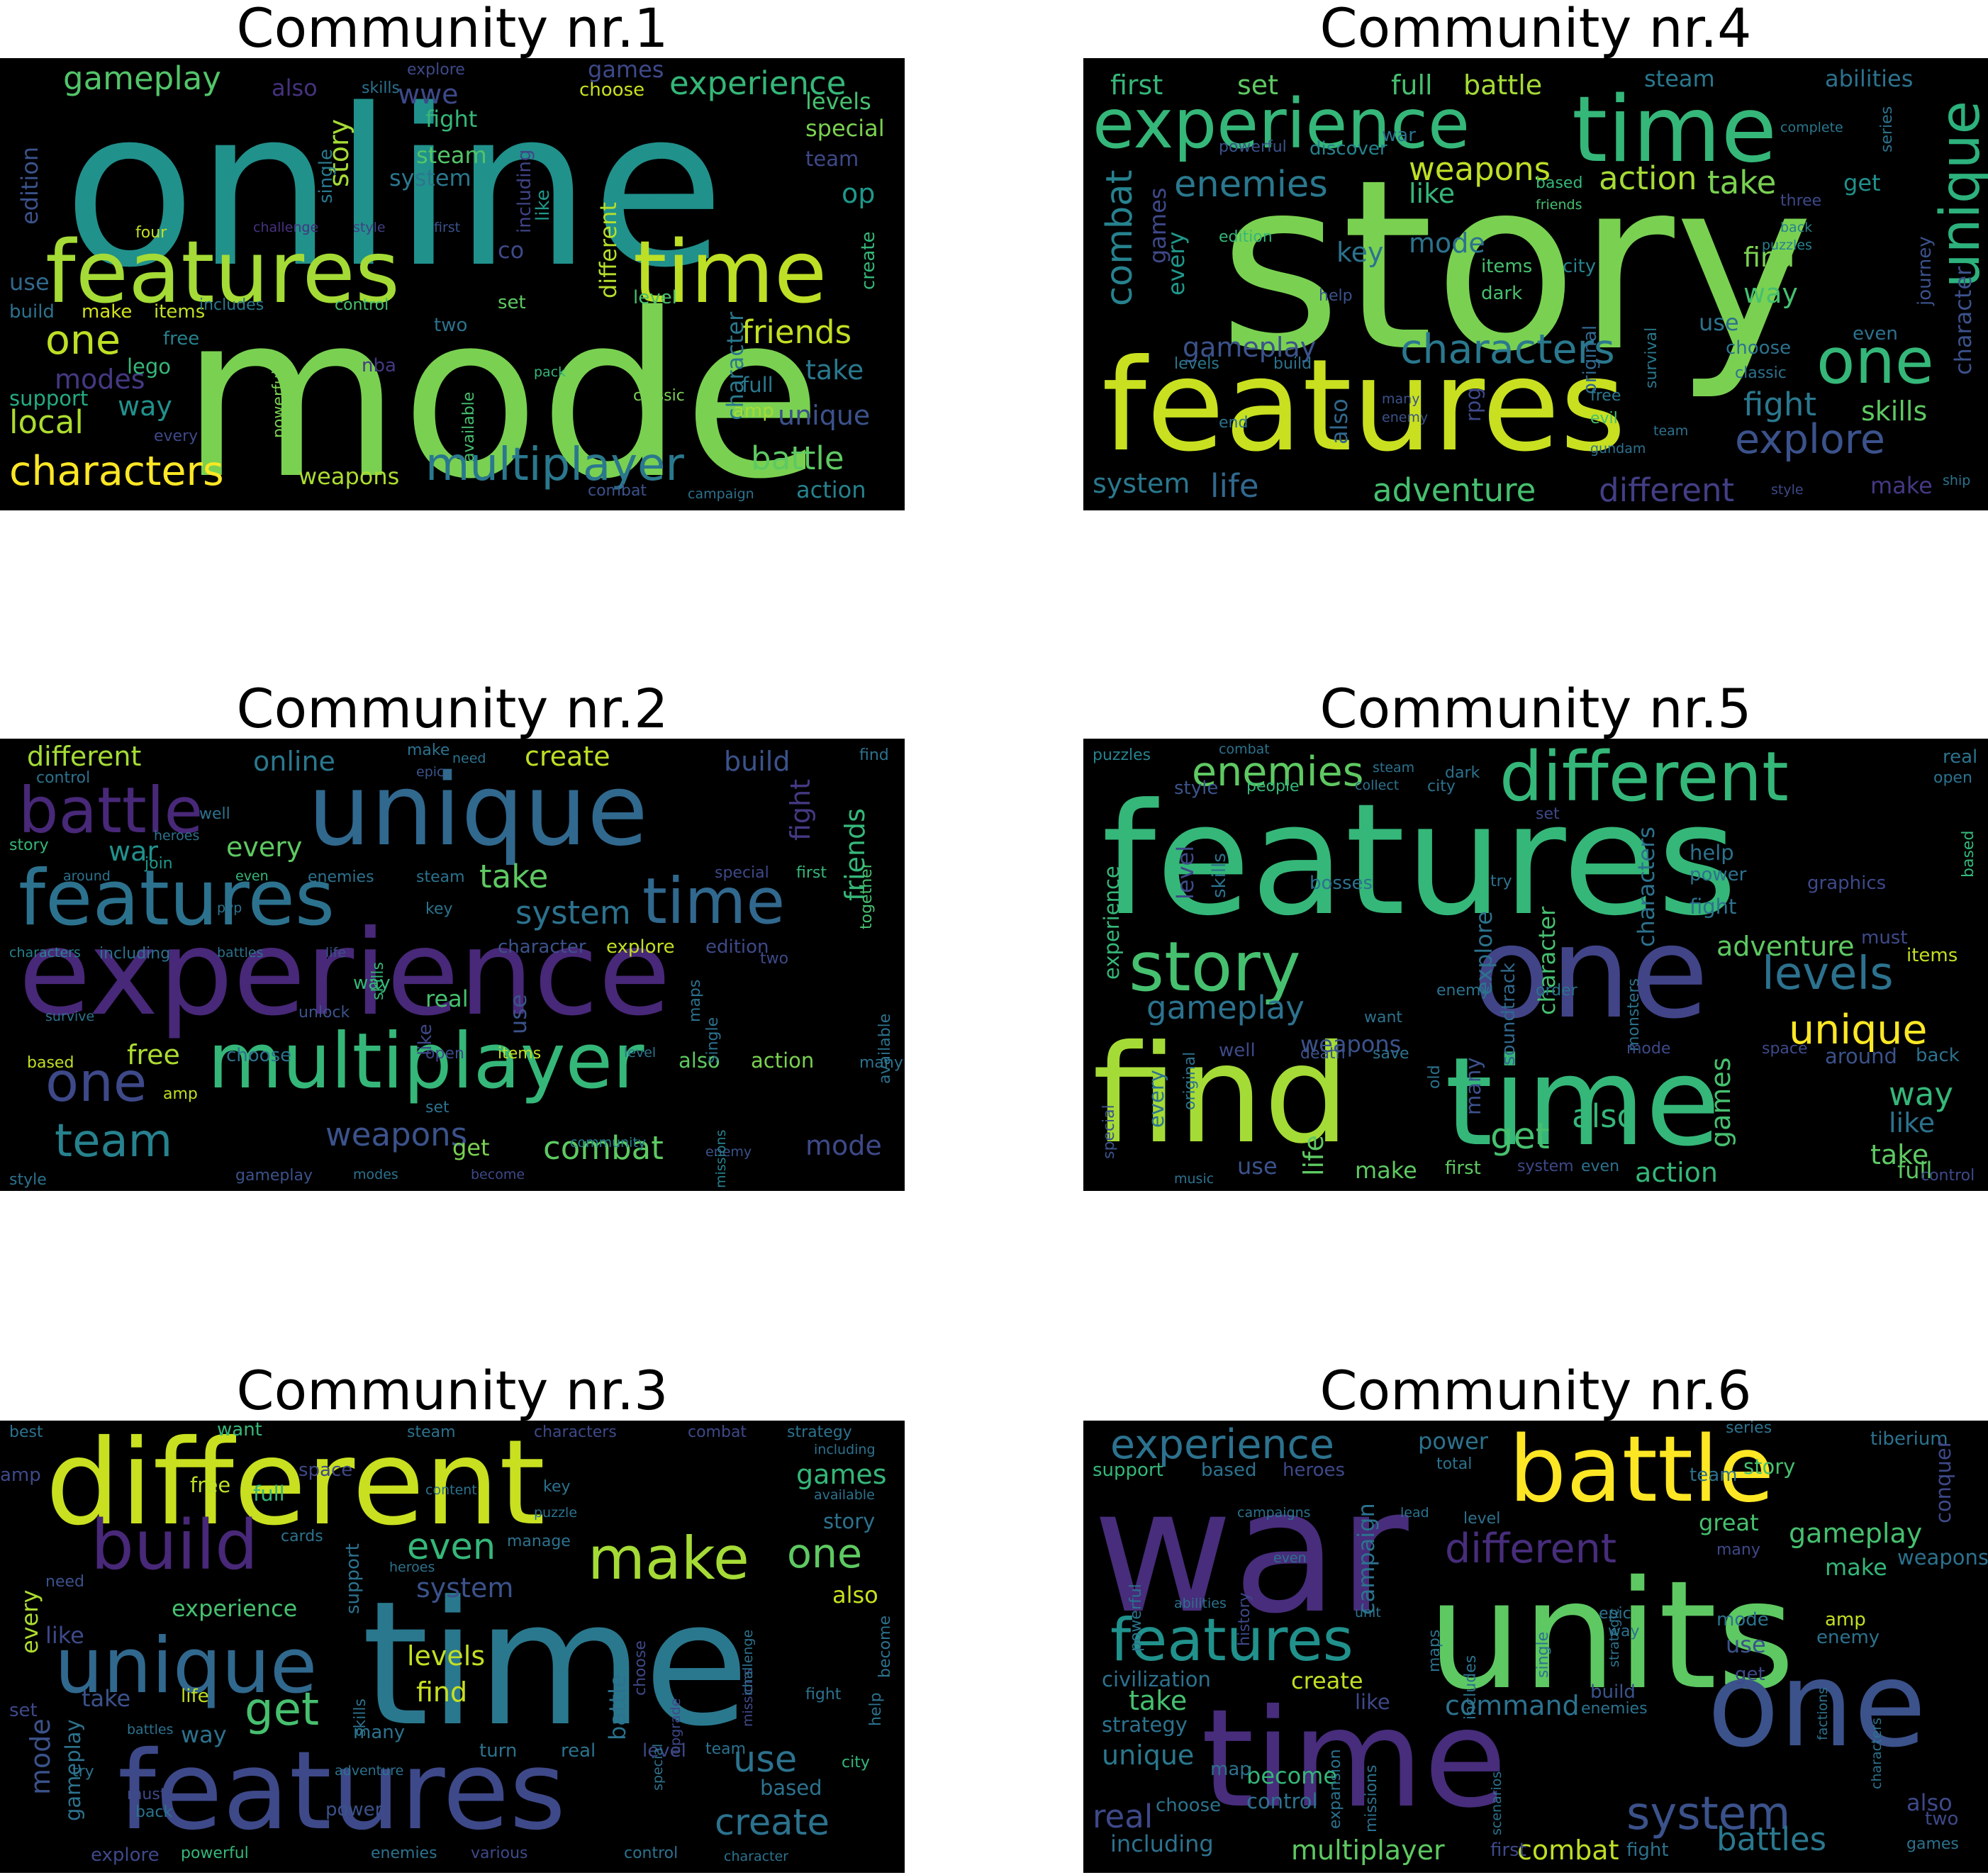 This screenshot has height=1875, width=1988. What do you see at coordinates (177, 436) in the screenshot?
I see `cloud-word: every` at bounding box center [177, 436].